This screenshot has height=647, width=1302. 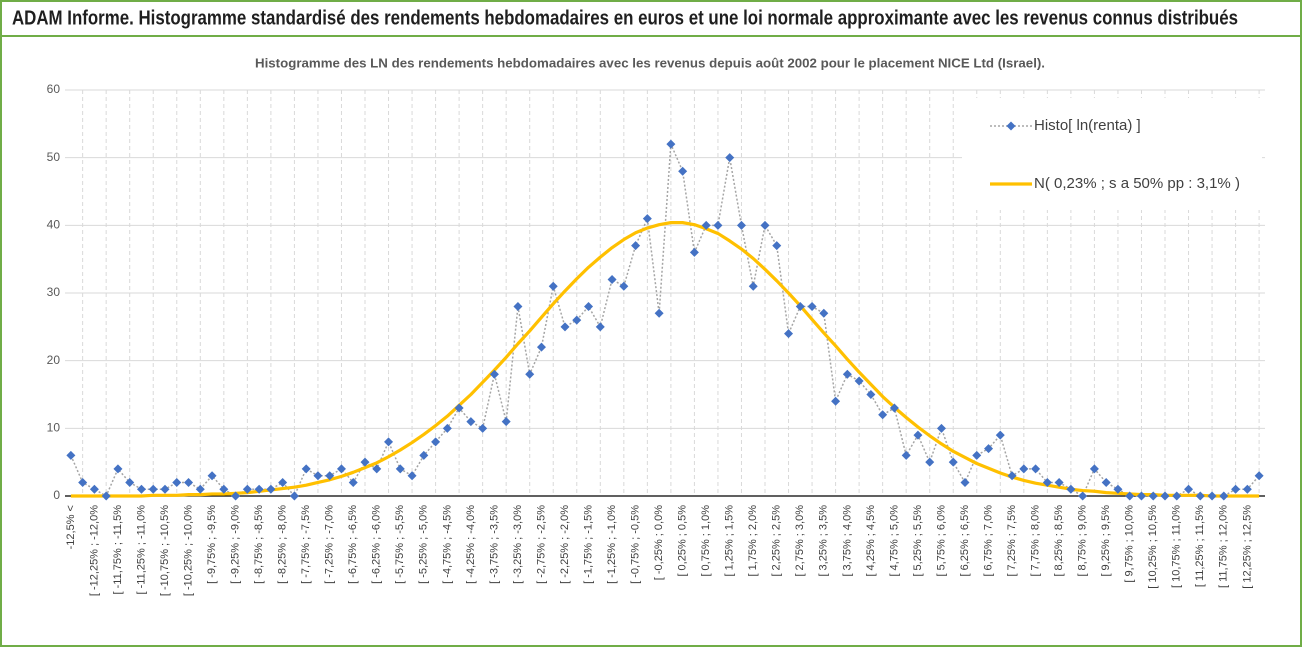 What do you see at coordinates (353, 544) in the screenshot?
I see `x-tick-label: [ -6,75% ; -6,5%` at bounding box center [353, 544].